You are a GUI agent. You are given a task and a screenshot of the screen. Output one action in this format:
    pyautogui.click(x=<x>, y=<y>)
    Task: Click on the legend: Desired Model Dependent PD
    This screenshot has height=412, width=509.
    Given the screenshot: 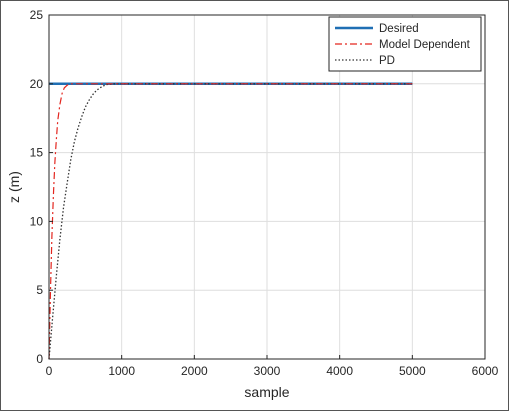 What is the action you would take?
    pyautogui.click(x=405, y=44)
    